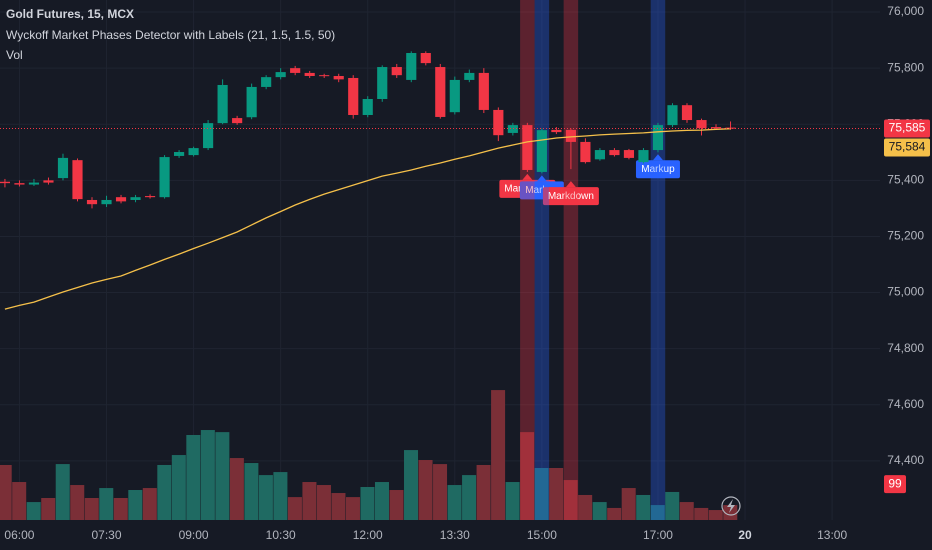  What do you see at coordinates (905, 348) in the screenshot?
I see `y-tick-label: 74,800` at bounding box center [905, 348].